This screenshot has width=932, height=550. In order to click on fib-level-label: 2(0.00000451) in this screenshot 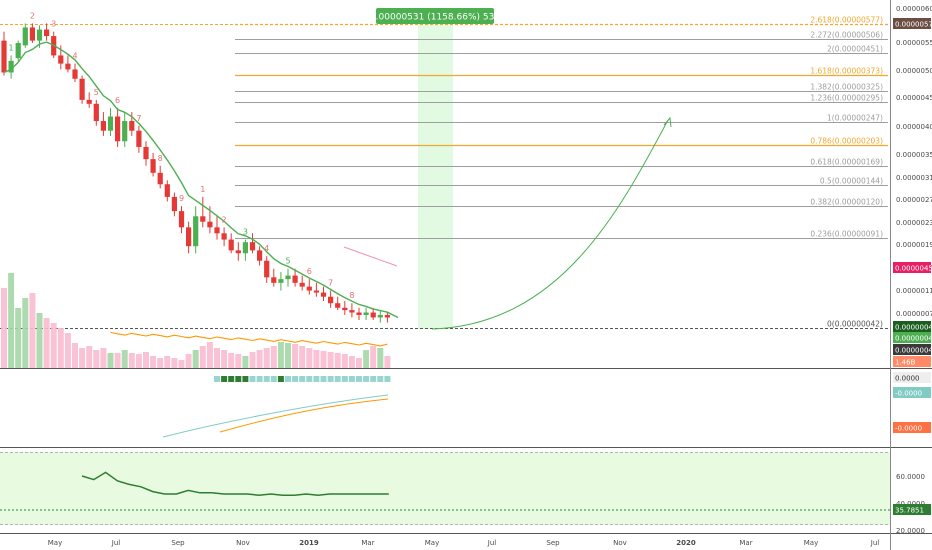, I will do `click(855, 49)`.